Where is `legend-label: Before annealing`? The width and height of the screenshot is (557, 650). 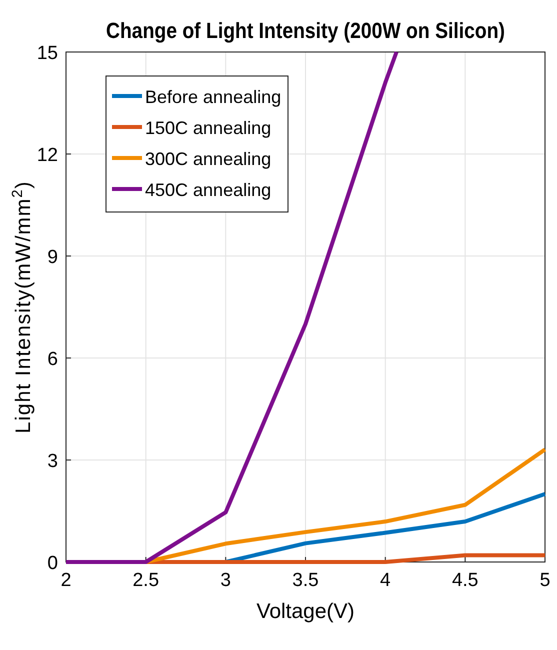 legend-label: Before annealing is located at coordinates (213, 97).